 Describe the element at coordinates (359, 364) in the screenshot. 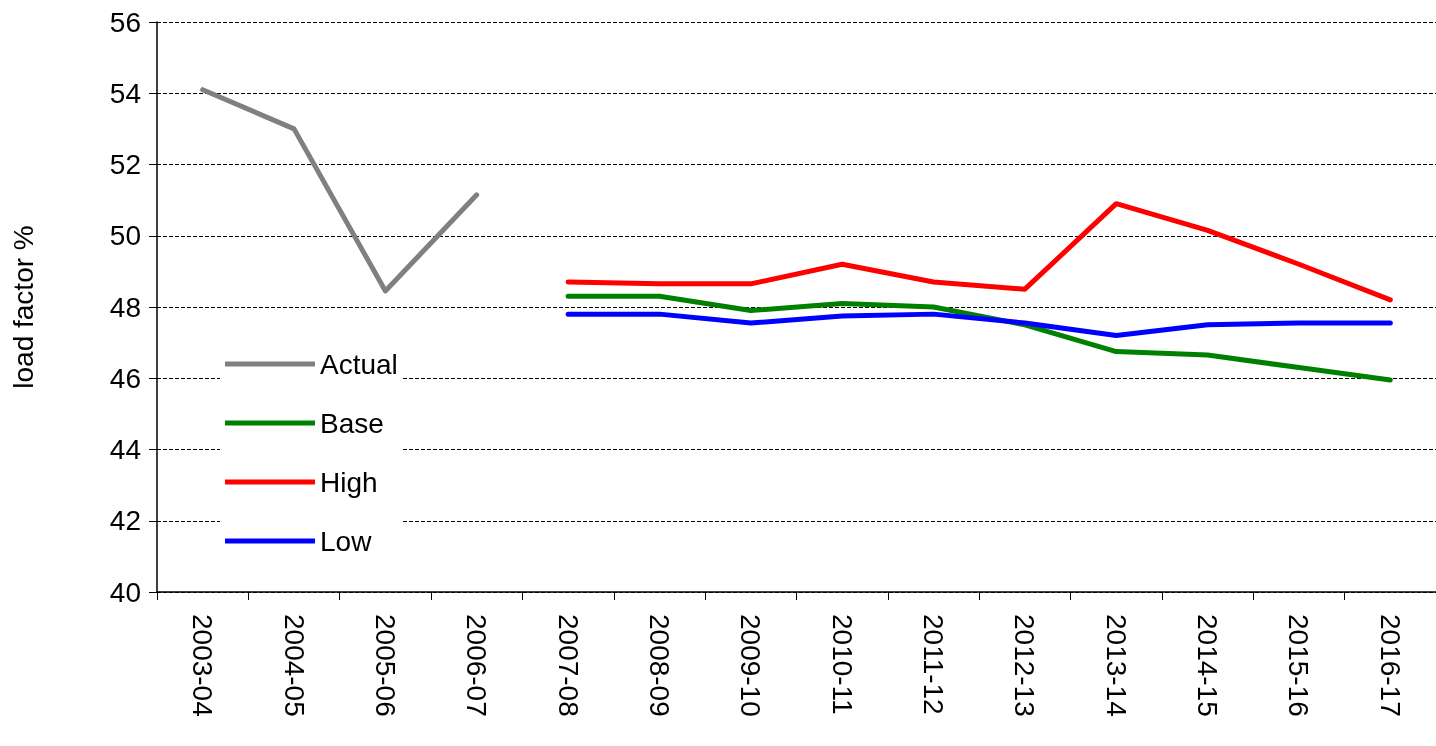

I see `legend-label: Actual` at that location.